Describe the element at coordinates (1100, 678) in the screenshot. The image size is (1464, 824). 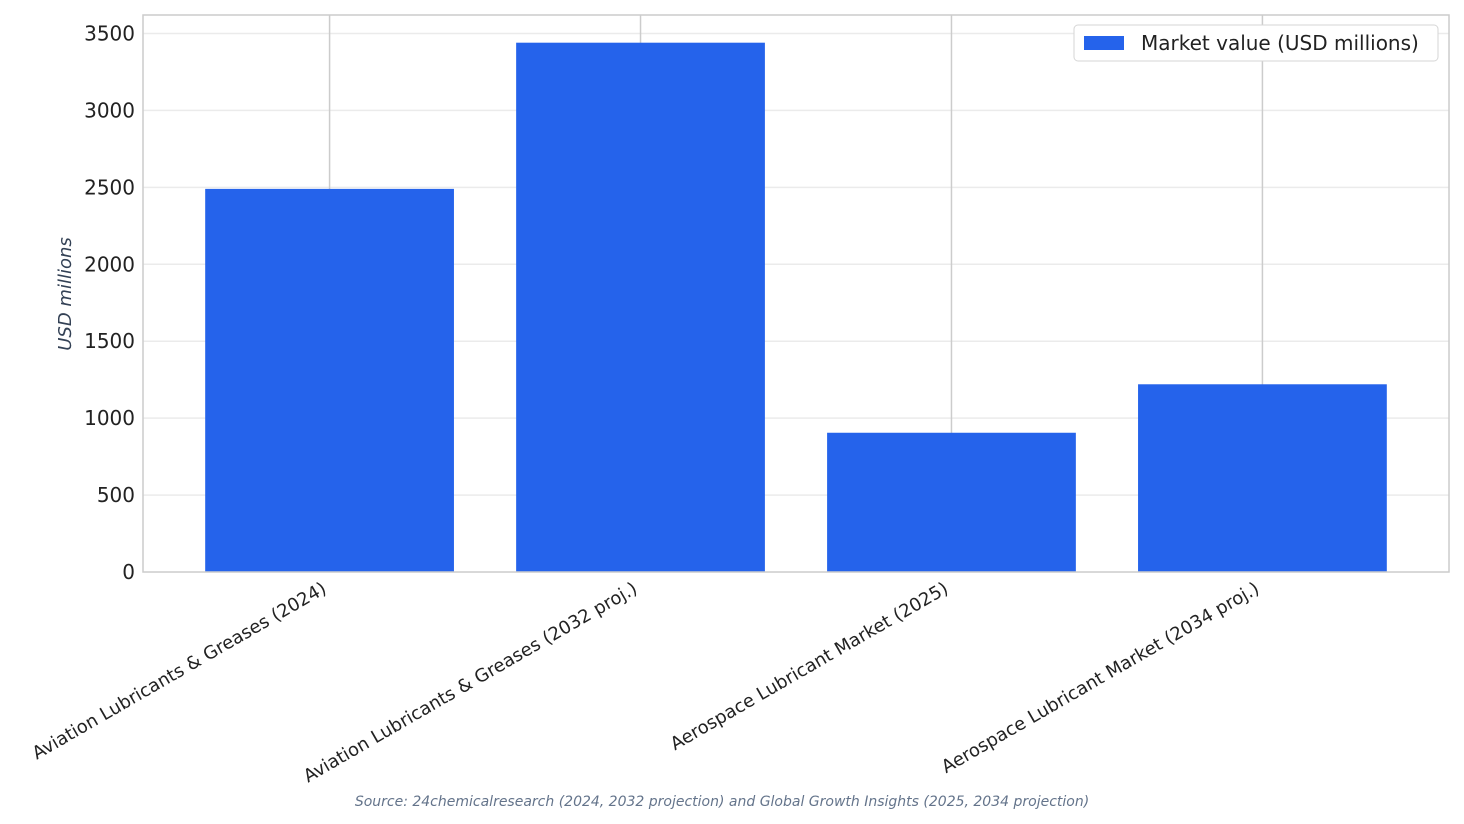
I see `x-tick-label: Aerospace Lubricant Market (2034 proj.)` at that location.